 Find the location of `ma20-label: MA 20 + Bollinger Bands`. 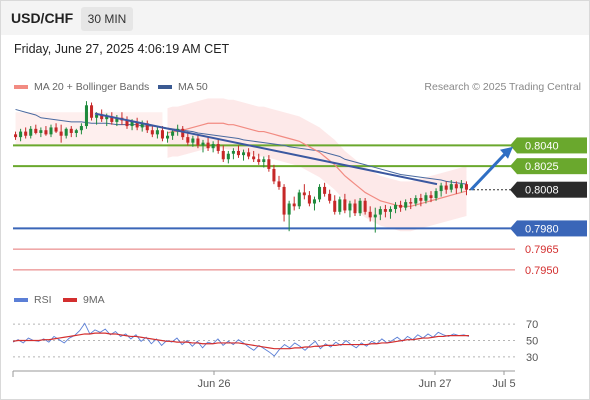

ma20-label: MA 20 + Bollinger Bands is located at coordinates (92, 87).